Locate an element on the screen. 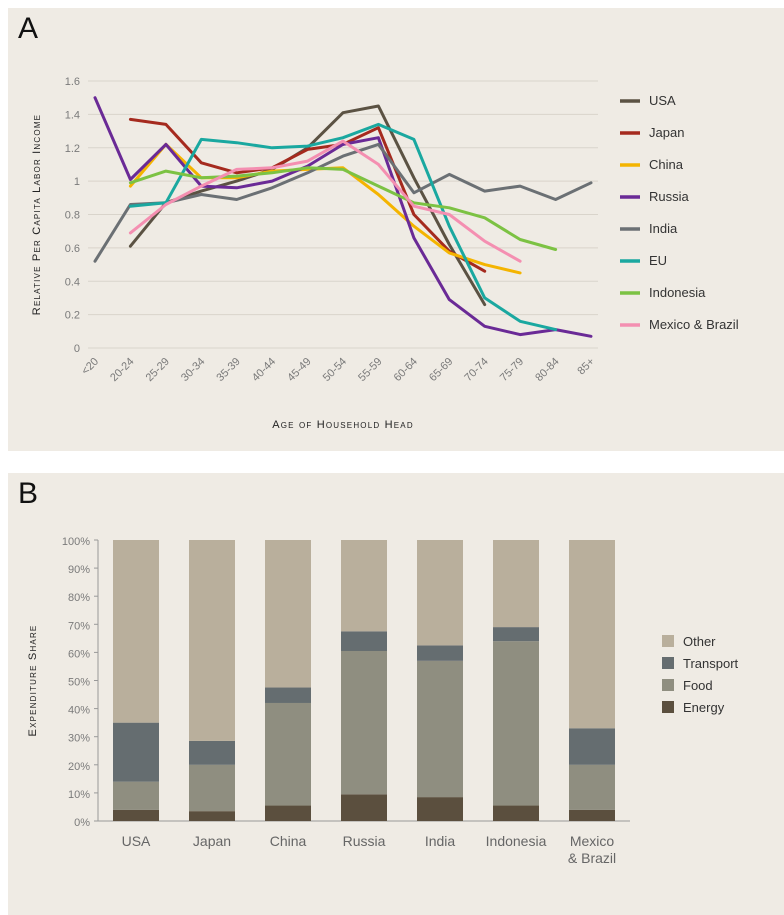 This screenshot has height=915, width=784. series-line-japan is located at coordinates (307, 195).